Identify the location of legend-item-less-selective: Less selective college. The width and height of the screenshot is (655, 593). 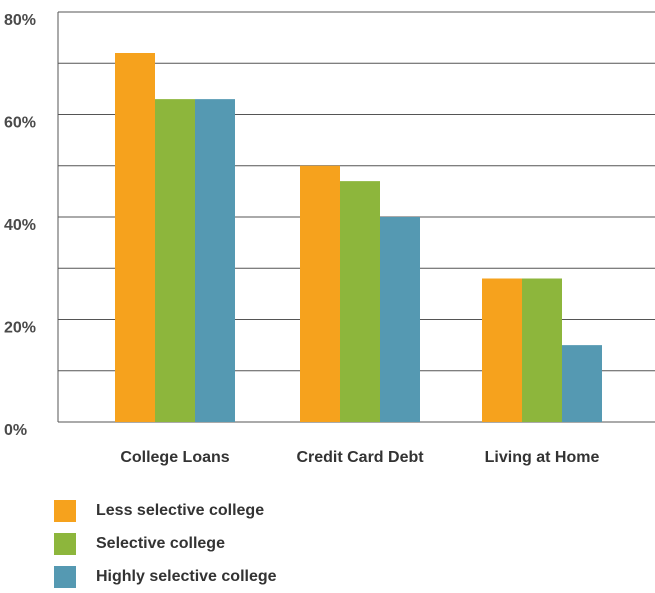
(165, 510).